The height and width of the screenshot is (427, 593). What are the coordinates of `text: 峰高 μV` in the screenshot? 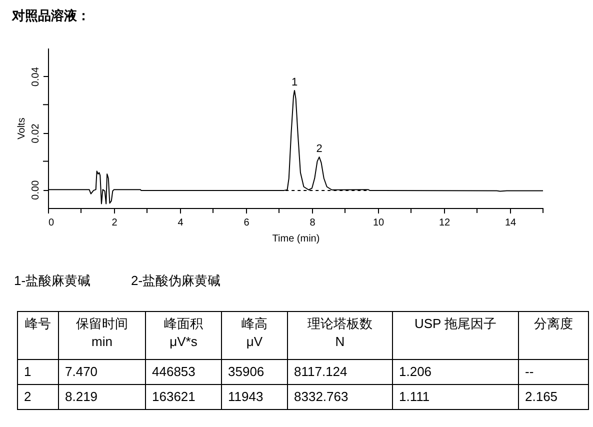 It's located at (255, 336).